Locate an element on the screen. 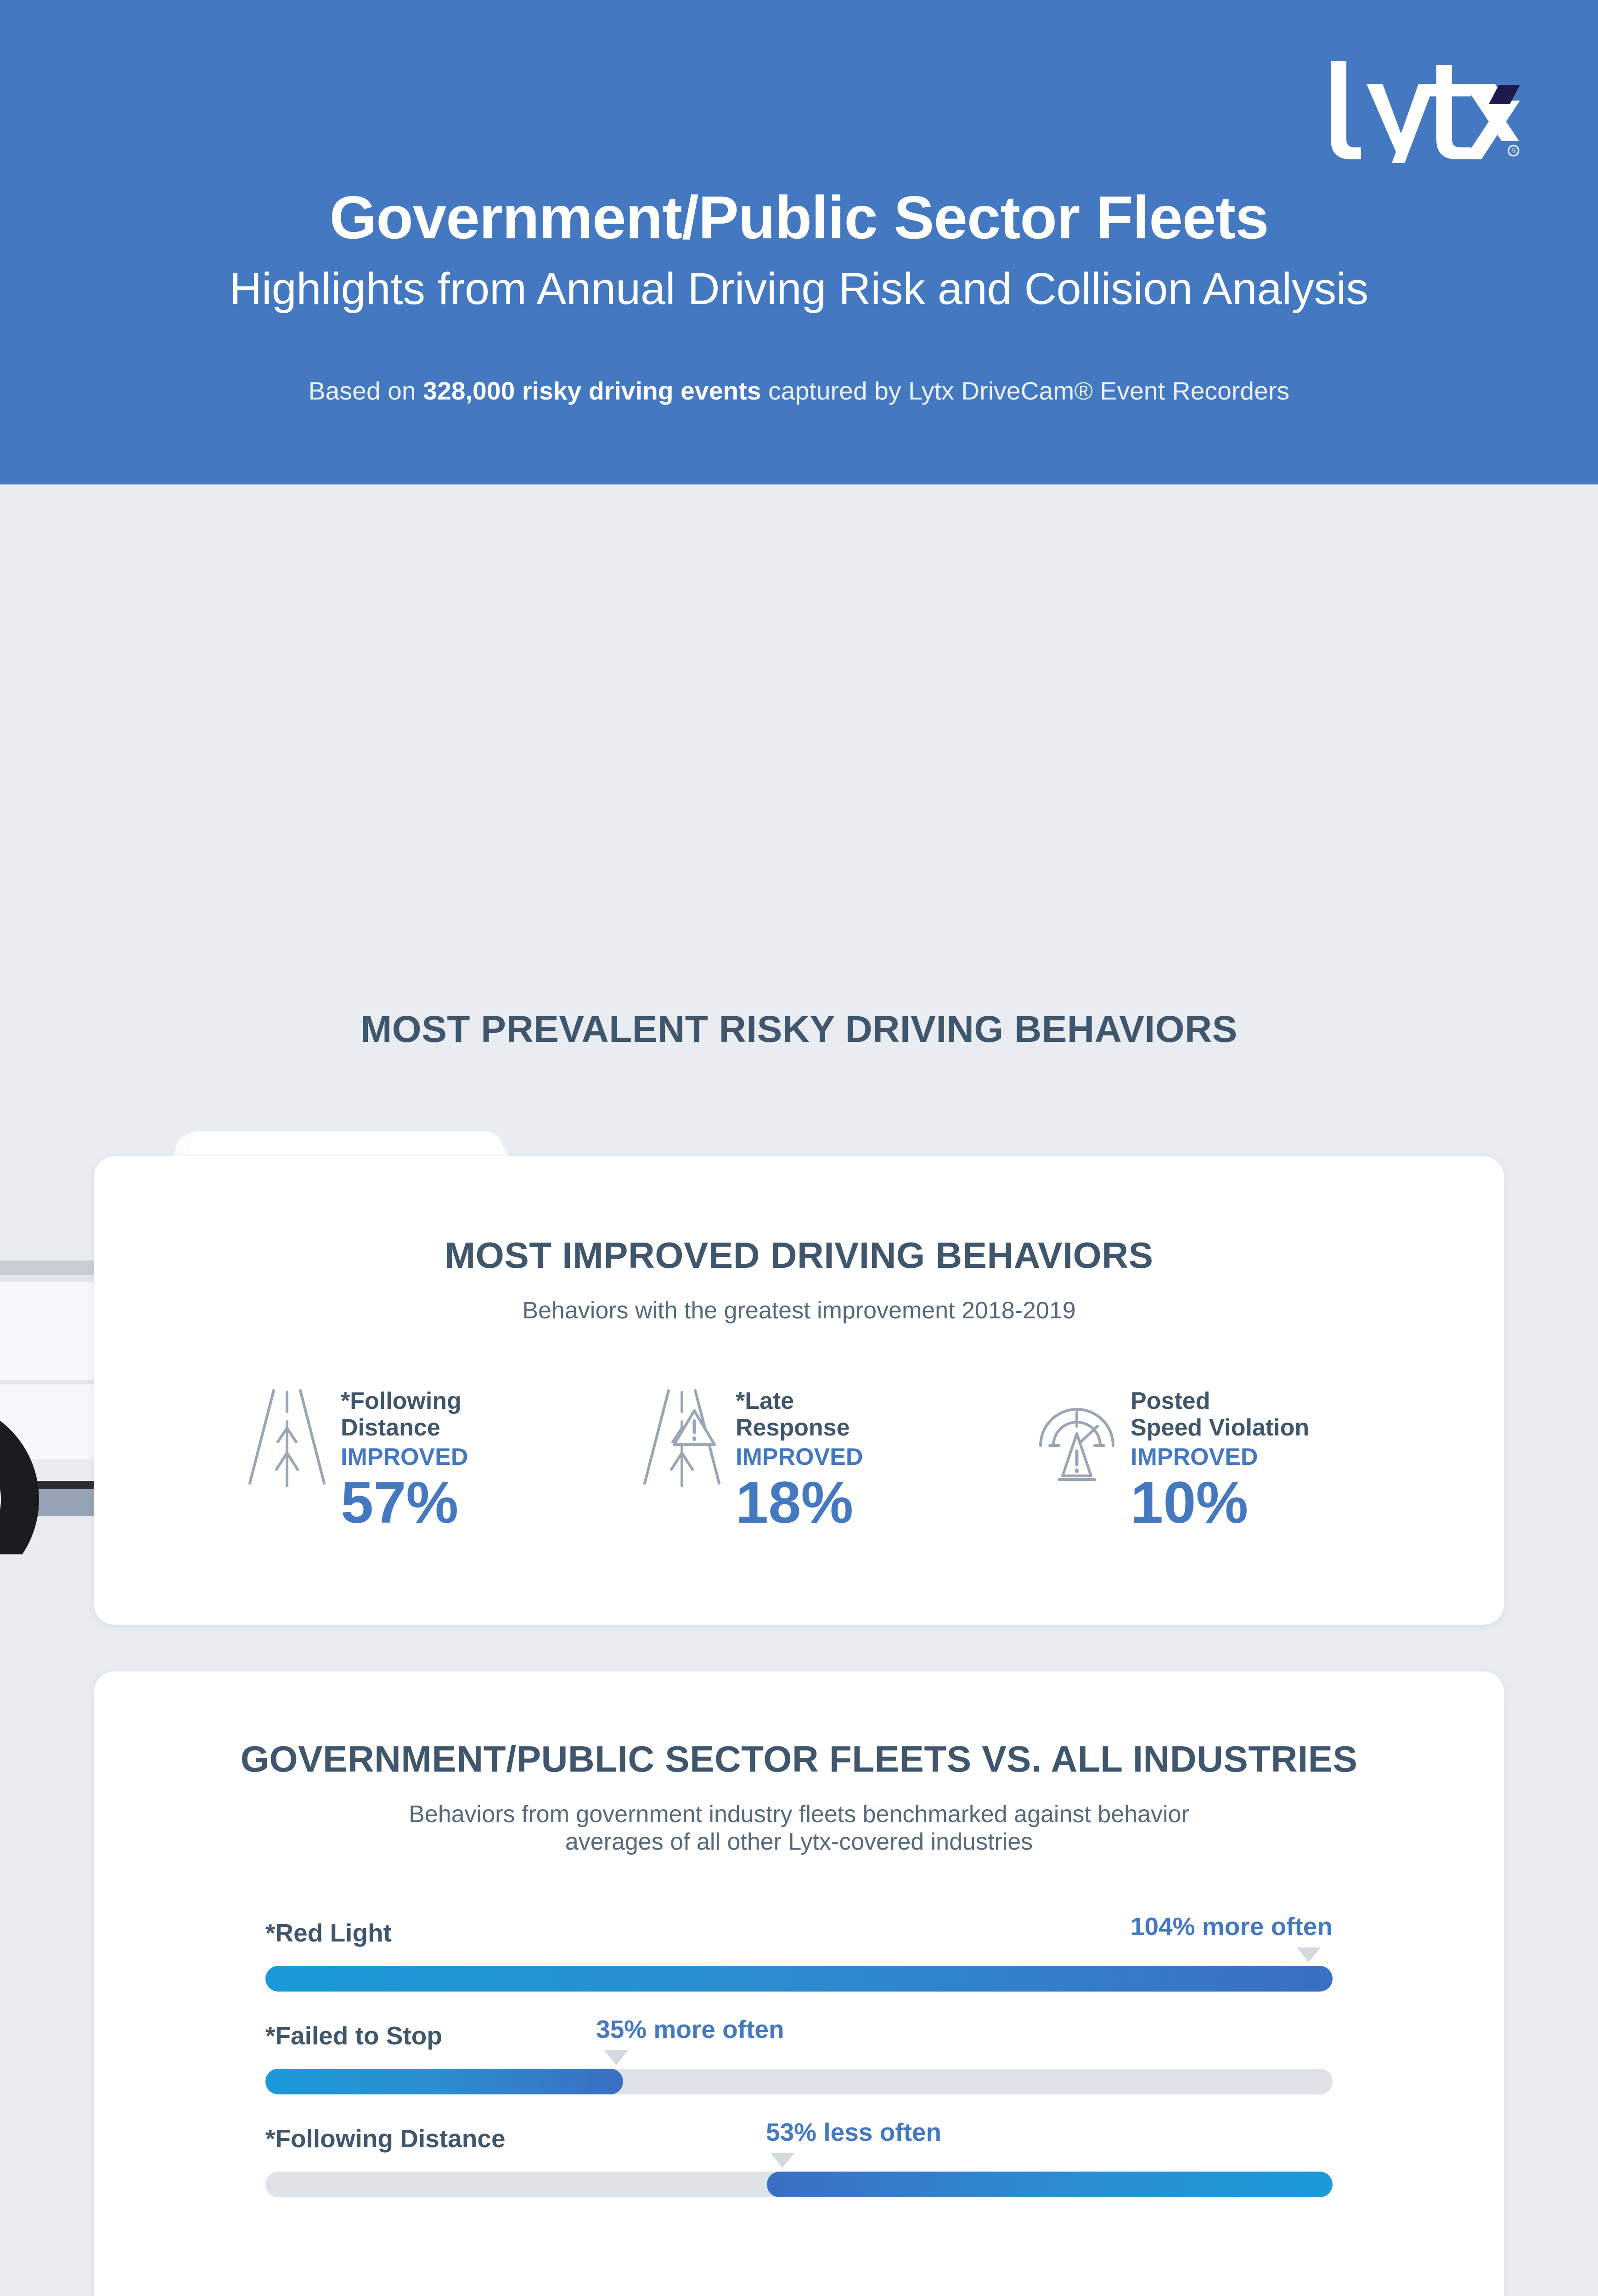 This screenshot has width=1598, height=2296. bar-callout: 35% more often is located at coordinates (690, 2029).